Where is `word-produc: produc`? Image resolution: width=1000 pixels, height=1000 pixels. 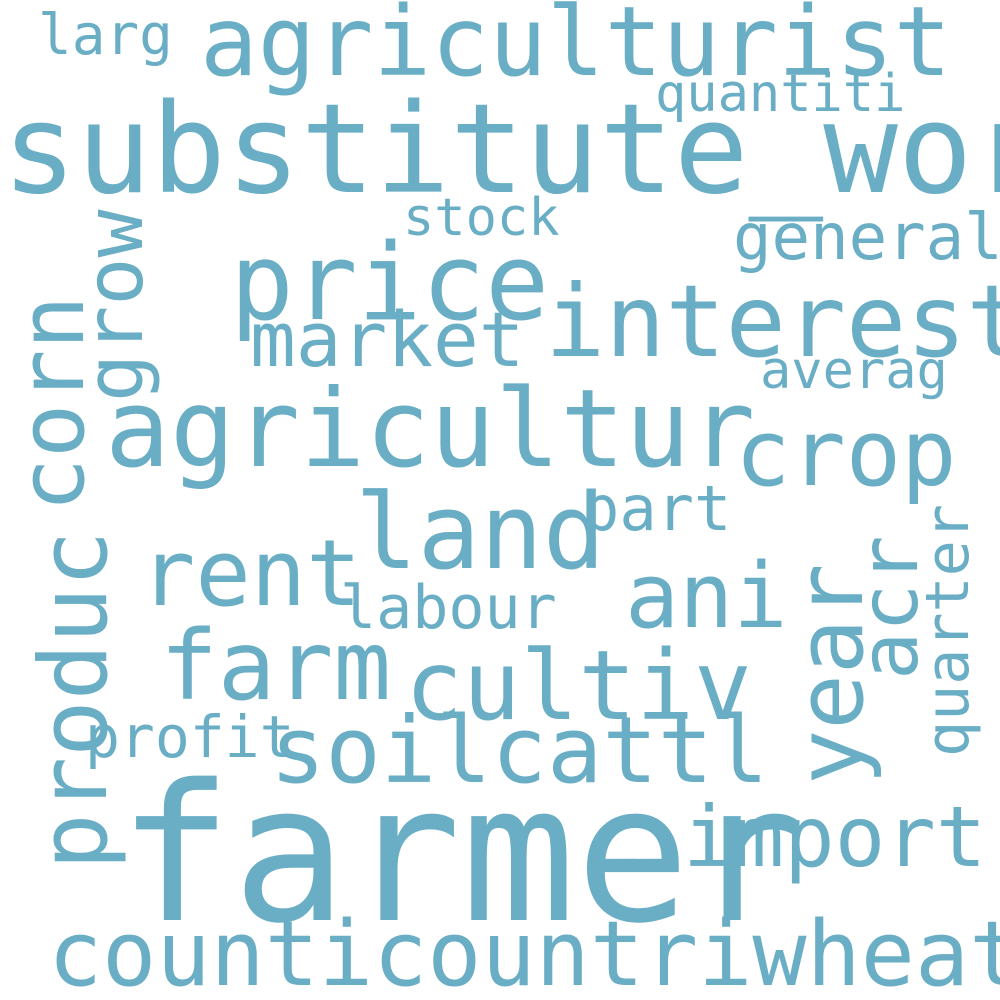
word-produc: produc is located at coordinates (74, 700).